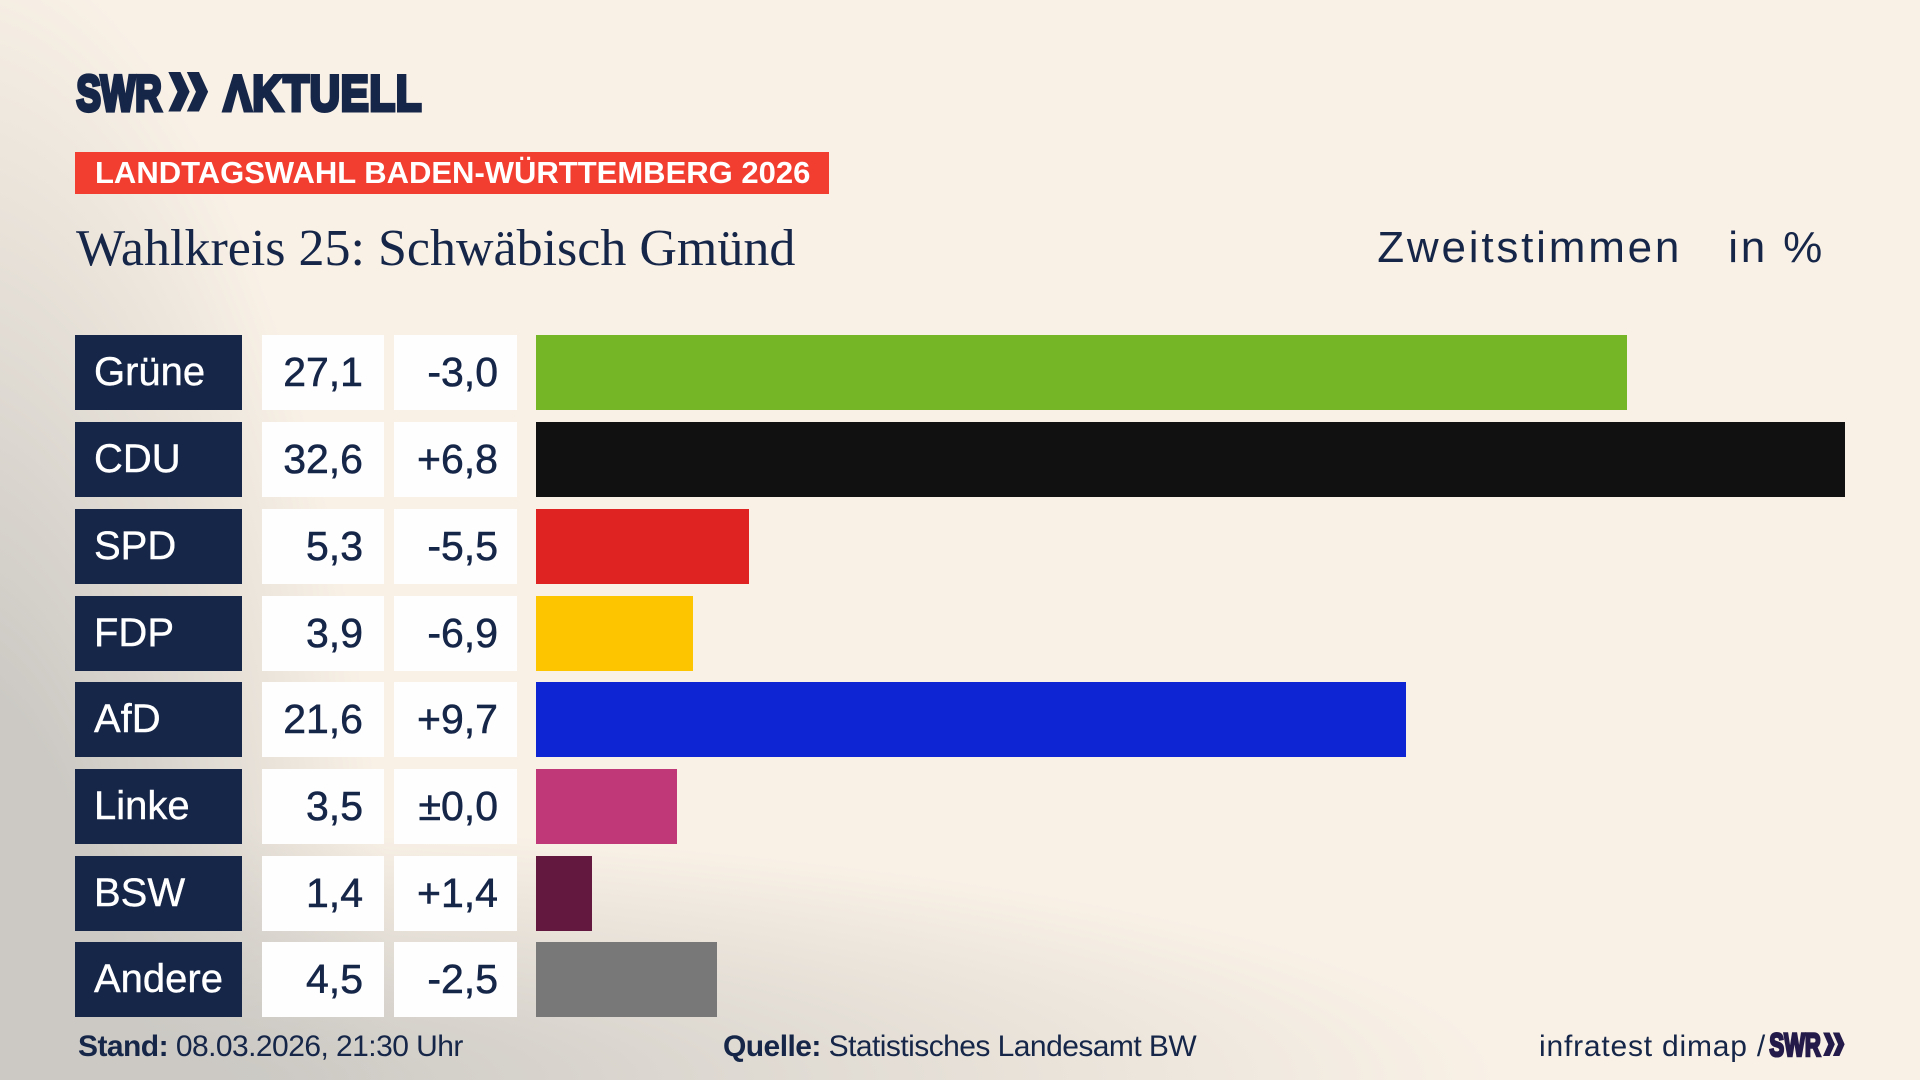 This screenshot has height=1080, width=1920. Describe the element at coordinates (323, 94) in the screenshot. I see `svg-text: ΛKTUELL` at that location.